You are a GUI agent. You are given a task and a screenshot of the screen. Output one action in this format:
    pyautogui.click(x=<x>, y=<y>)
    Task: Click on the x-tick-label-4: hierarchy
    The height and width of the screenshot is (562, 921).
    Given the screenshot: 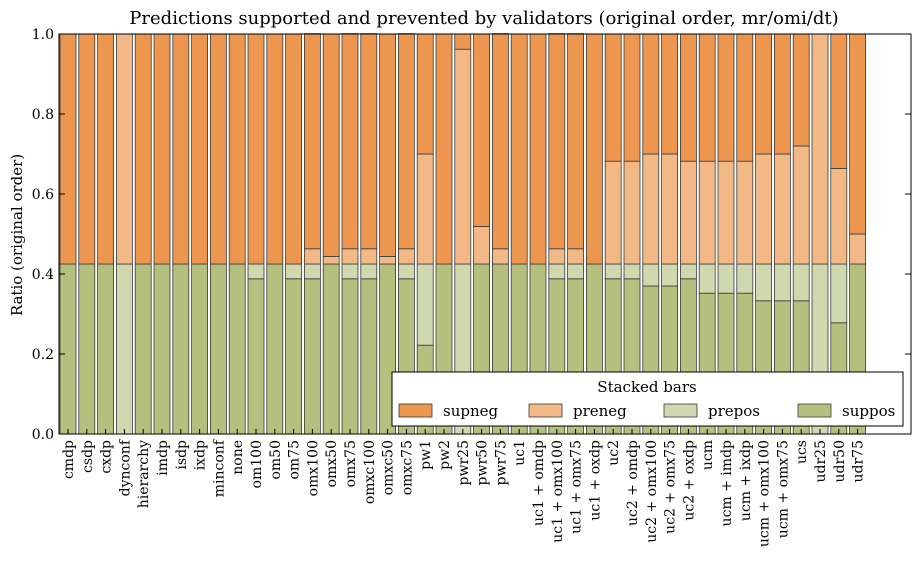 What is the action you would take?
    pyautogui.click(x=144, y=474)
    